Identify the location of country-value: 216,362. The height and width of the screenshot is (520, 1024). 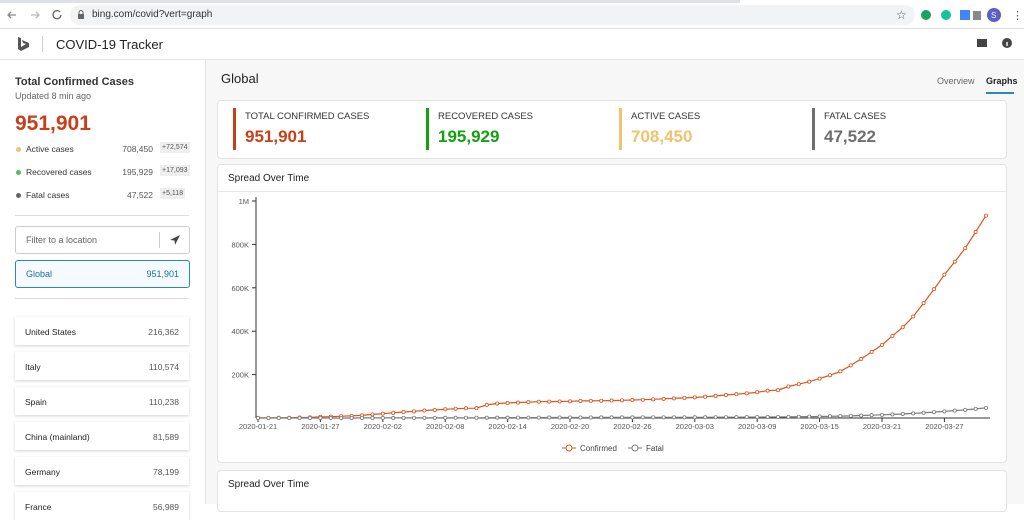
(163, 332).